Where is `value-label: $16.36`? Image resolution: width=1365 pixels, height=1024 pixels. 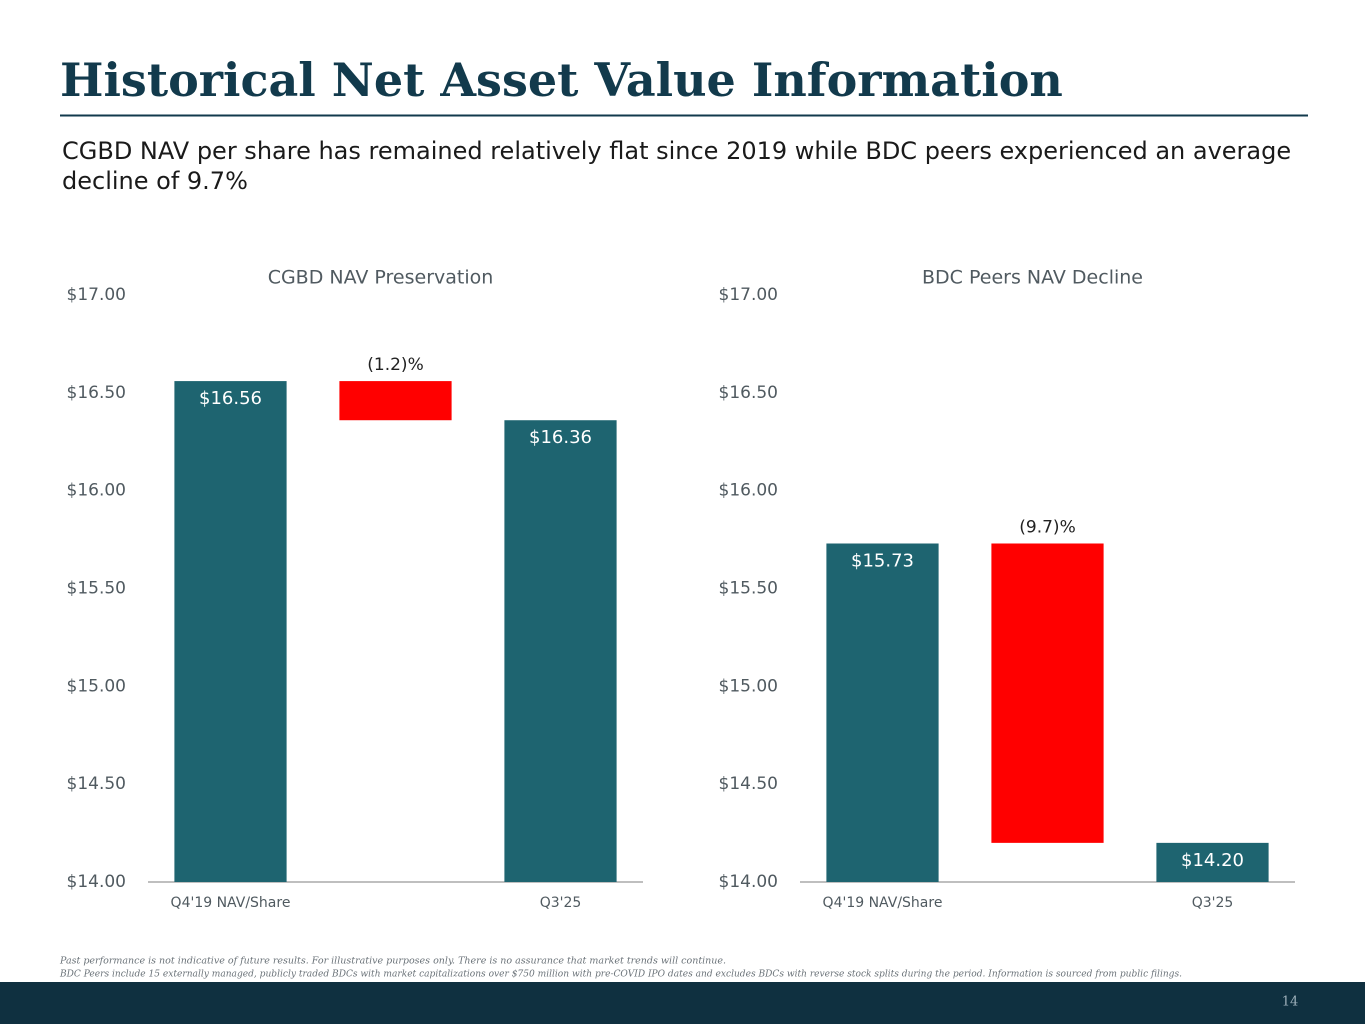
value-label: $16.36 is located at coordinates (560, 437).